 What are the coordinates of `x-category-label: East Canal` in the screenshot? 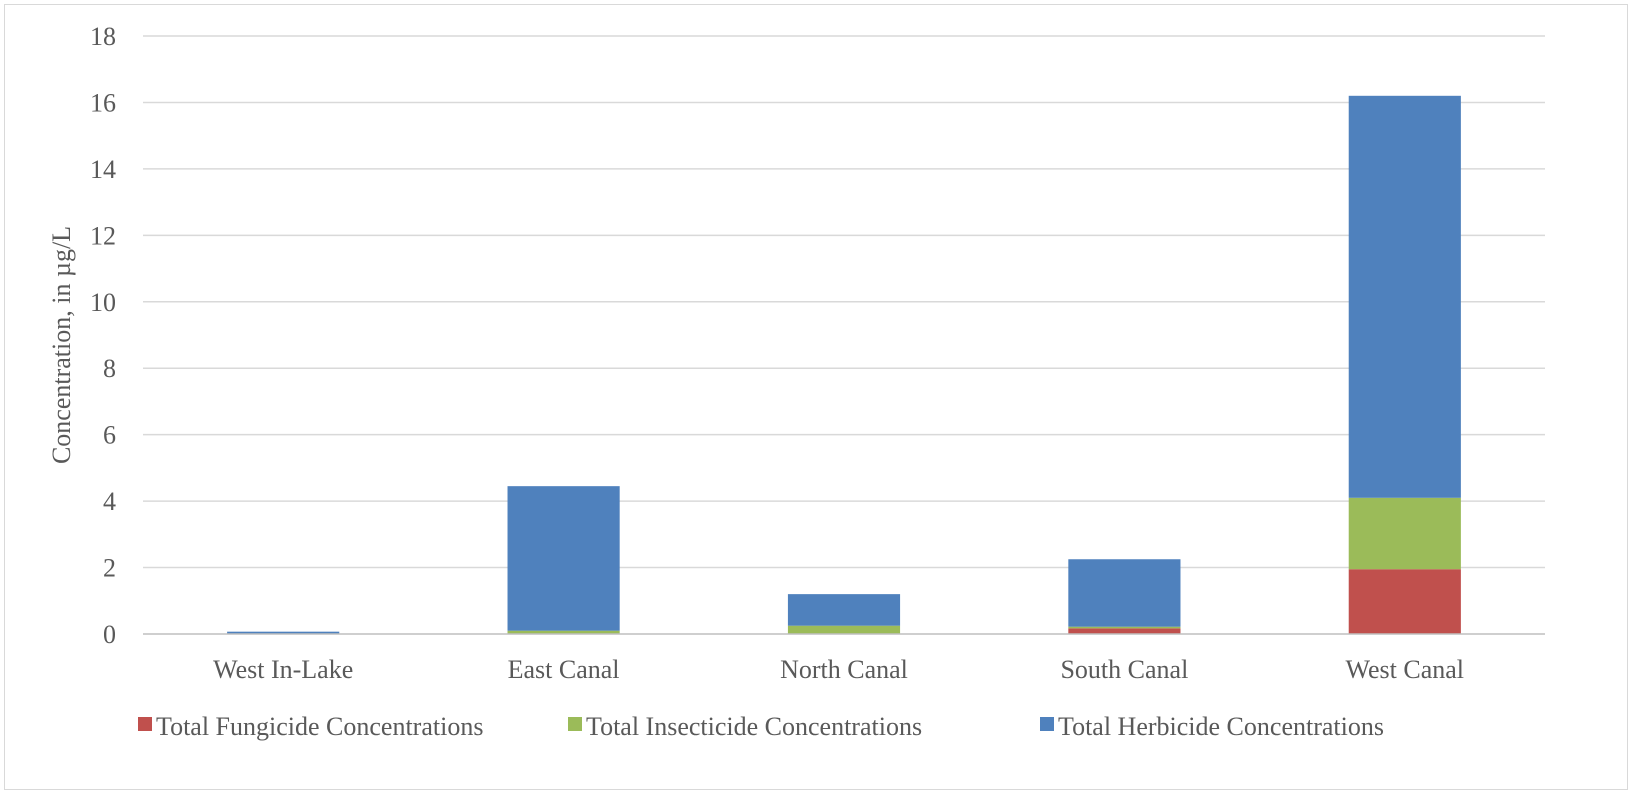 It's located at (564, 669).